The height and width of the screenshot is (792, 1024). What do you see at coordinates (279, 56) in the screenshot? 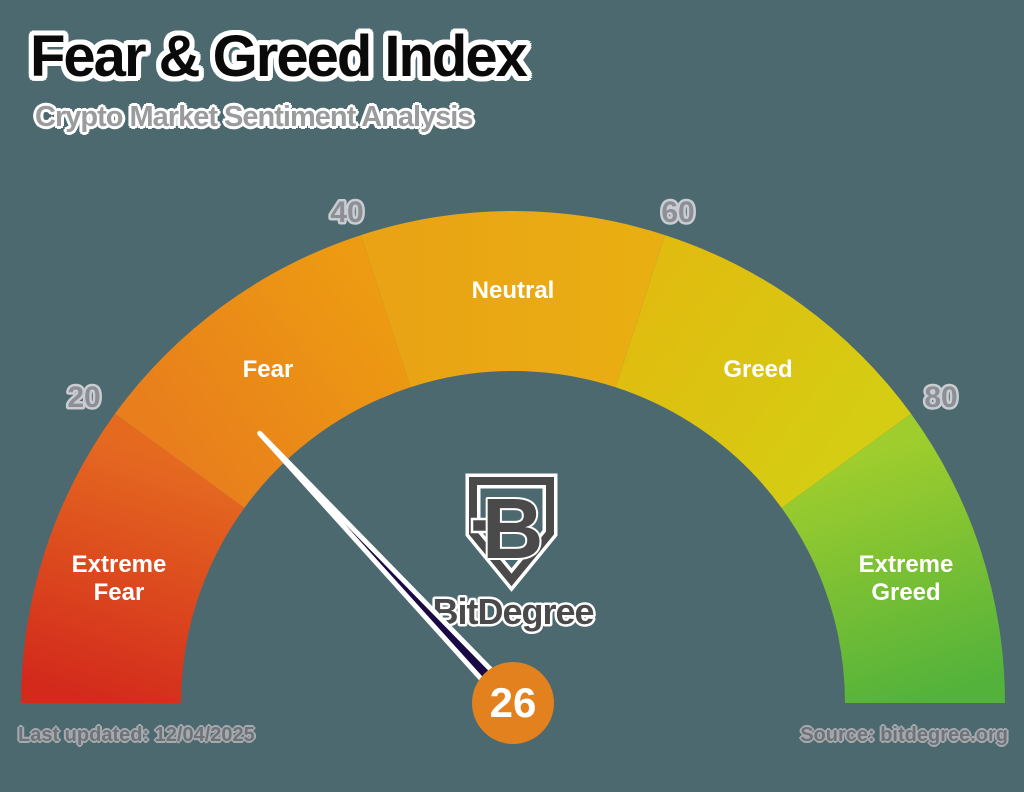
I see `page-title: Fear & Greed Index` at bounding box center [279, 56].